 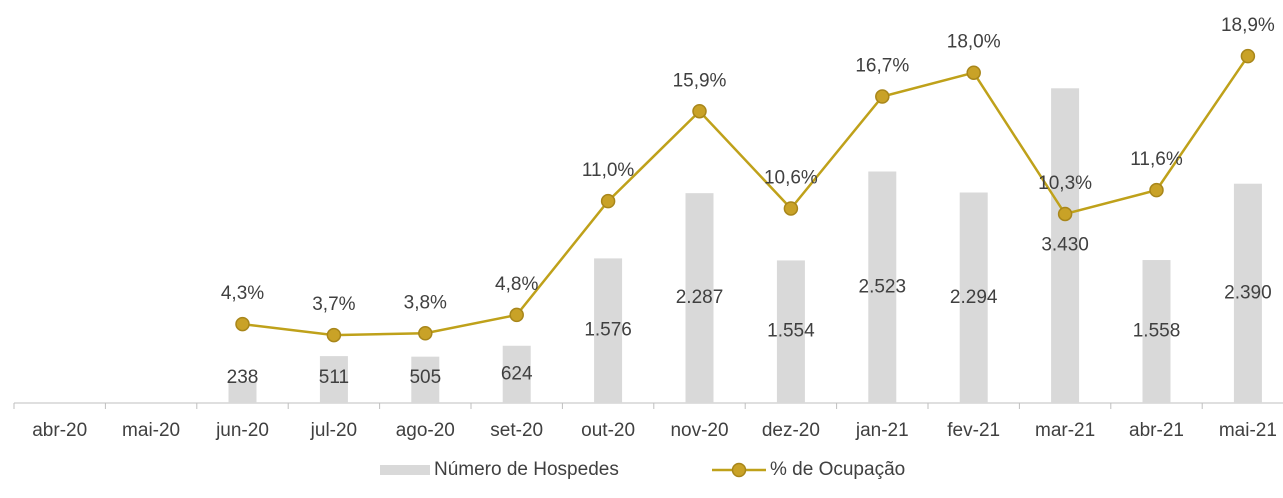 What do you see at coordinates (791, 430) in the screenshot?
I see `x-tick-label: dez-20` at bounding box center [791, 430].